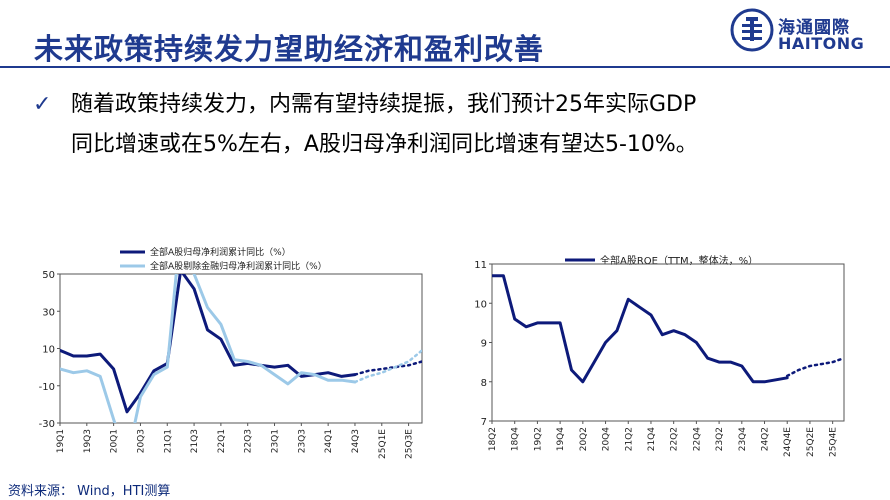 This screenshot has height=500, width=890. I want to click on title-divider, so click(445, 67).